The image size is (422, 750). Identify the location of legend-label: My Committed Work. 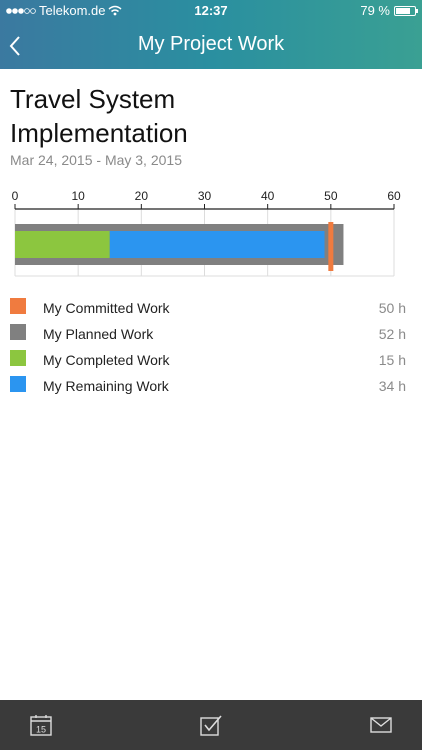
(106, 308).